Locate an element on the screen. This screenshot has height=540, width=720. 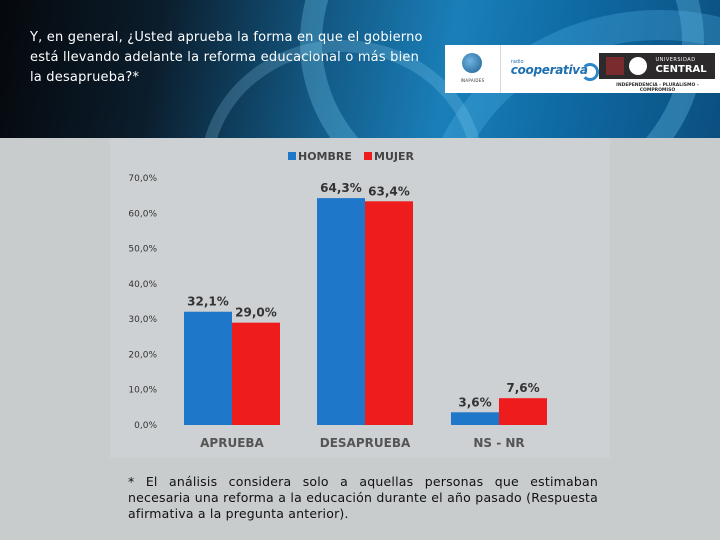
y-tick-label: 0,0% is located at coordinates (145, 426).